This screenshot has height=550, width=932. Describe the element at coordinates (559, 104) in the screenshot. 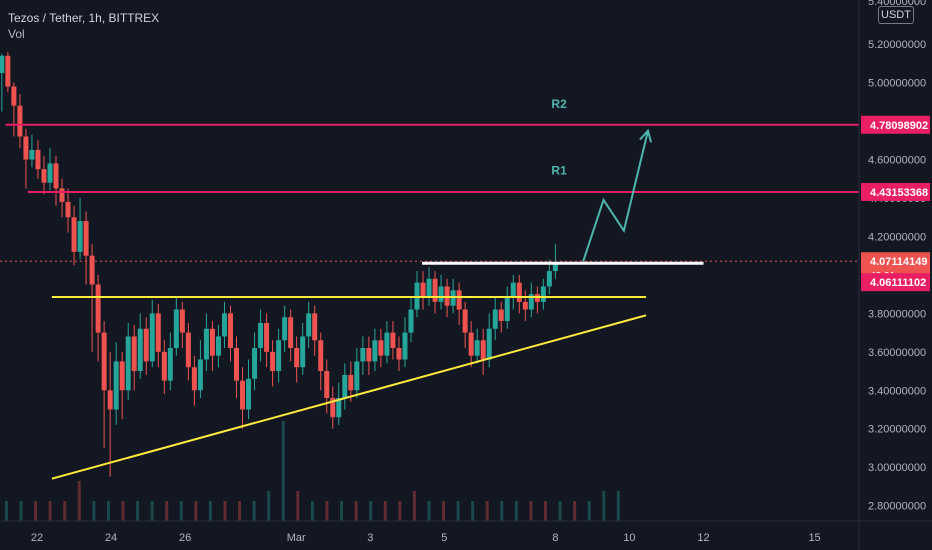

I see `level-label-r2: R2` at that location.